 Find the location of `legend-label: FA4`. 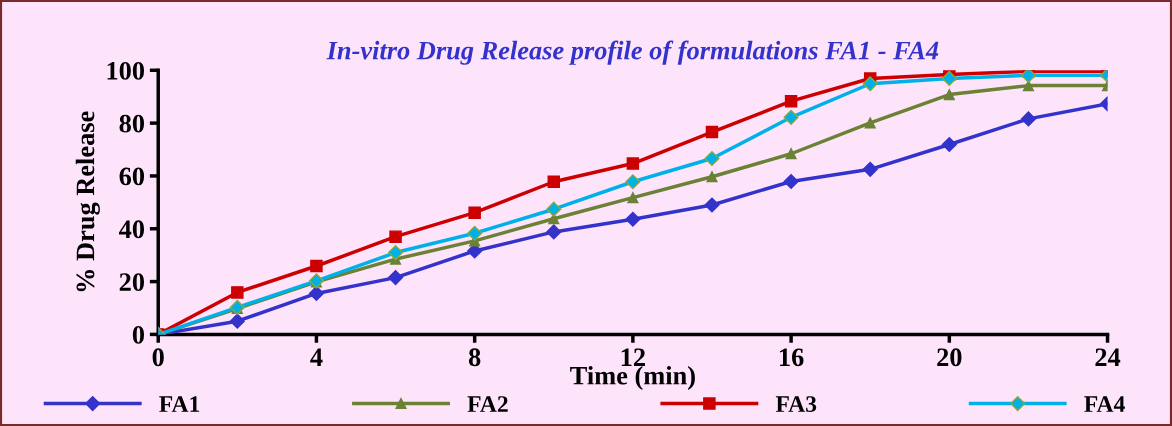

legend-label: FA4 is located at coordinates (1104, 404).